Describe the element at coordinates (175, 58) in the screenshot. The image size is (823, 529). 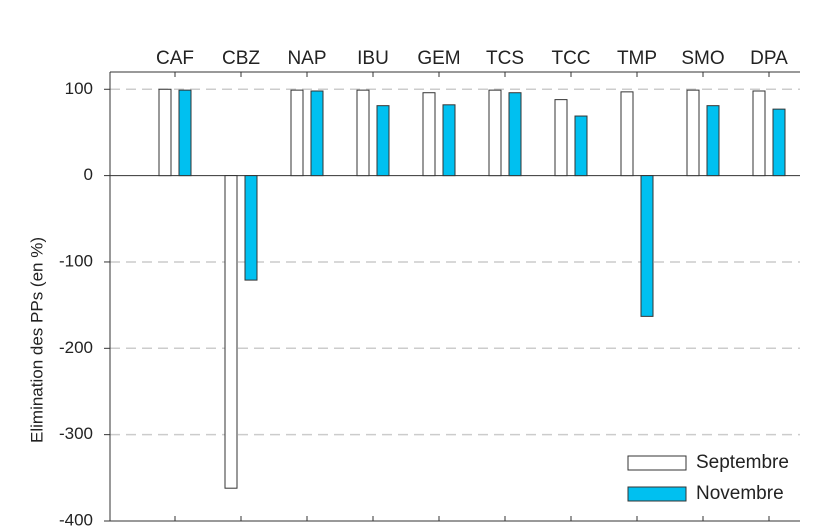
I see `x-tick-label: CAF` at that location.